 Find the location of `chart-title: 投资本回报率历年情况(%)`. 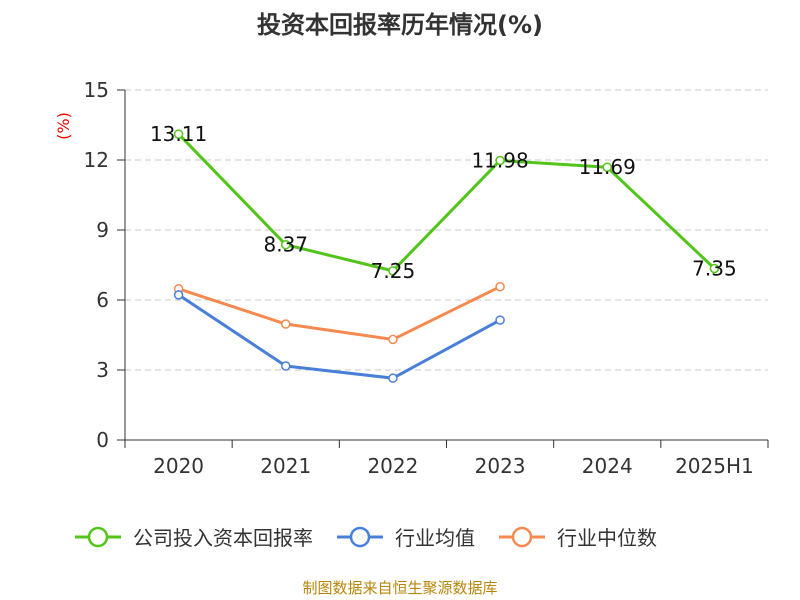

chart-title: 投资本回报率历年情况(%) is located at coordinates (400, 25).